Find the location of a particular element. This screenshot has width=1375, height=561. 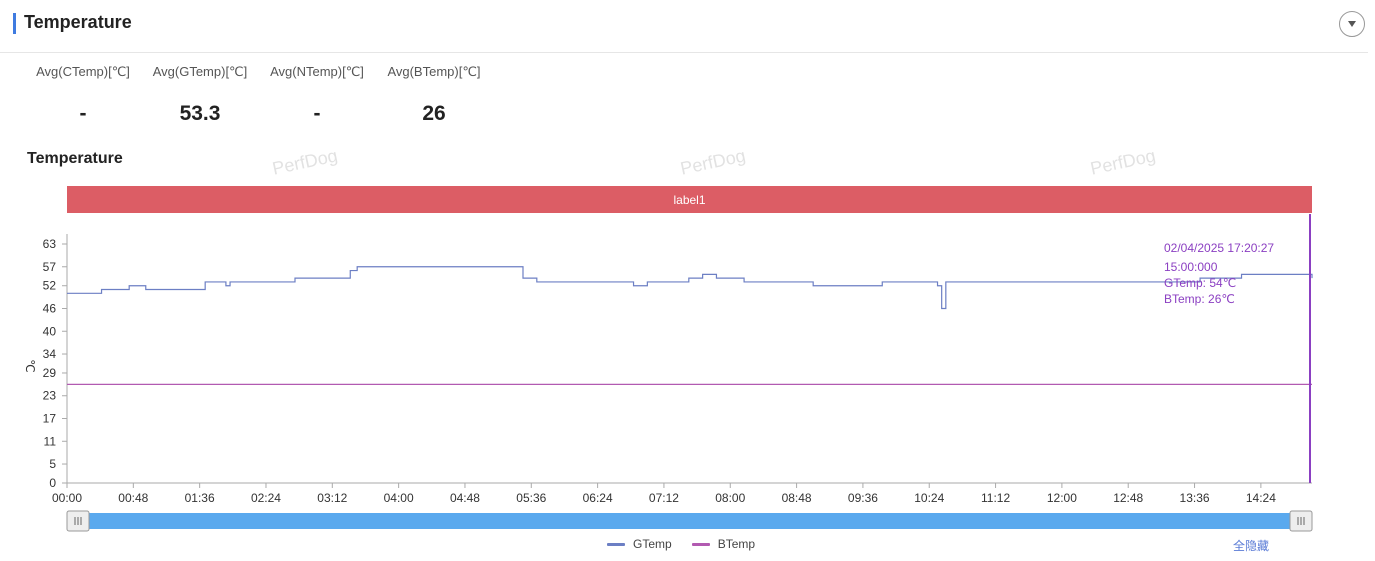

series-line-gtemp is located at coordinates (690, 288).